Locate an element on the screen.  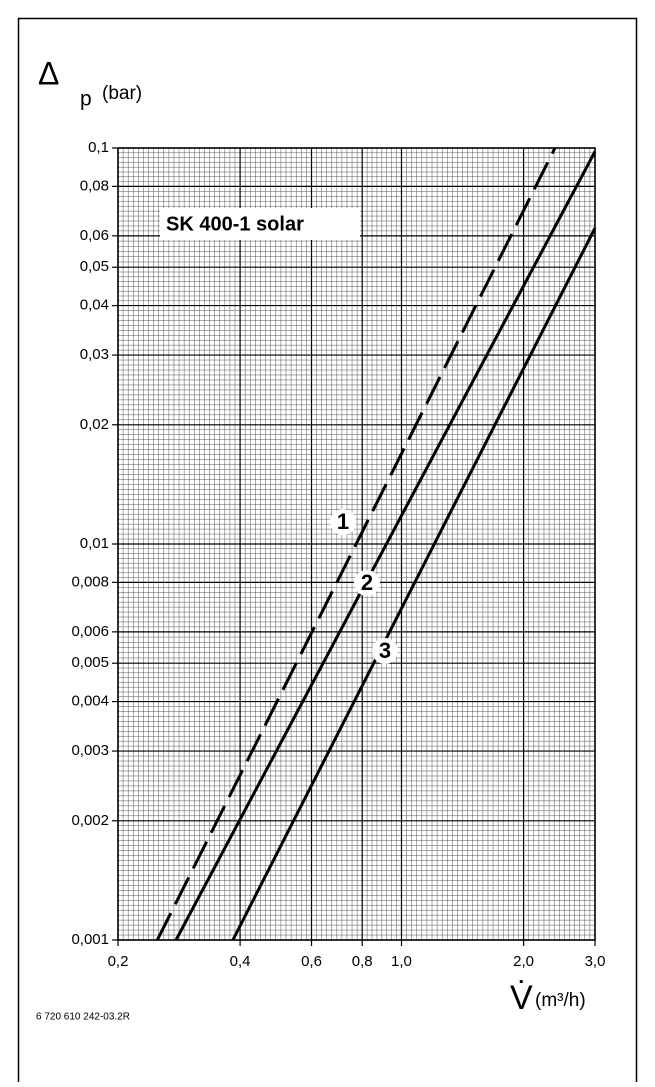
y-tick-label: 0,004 is located at coordinates (90, 701).